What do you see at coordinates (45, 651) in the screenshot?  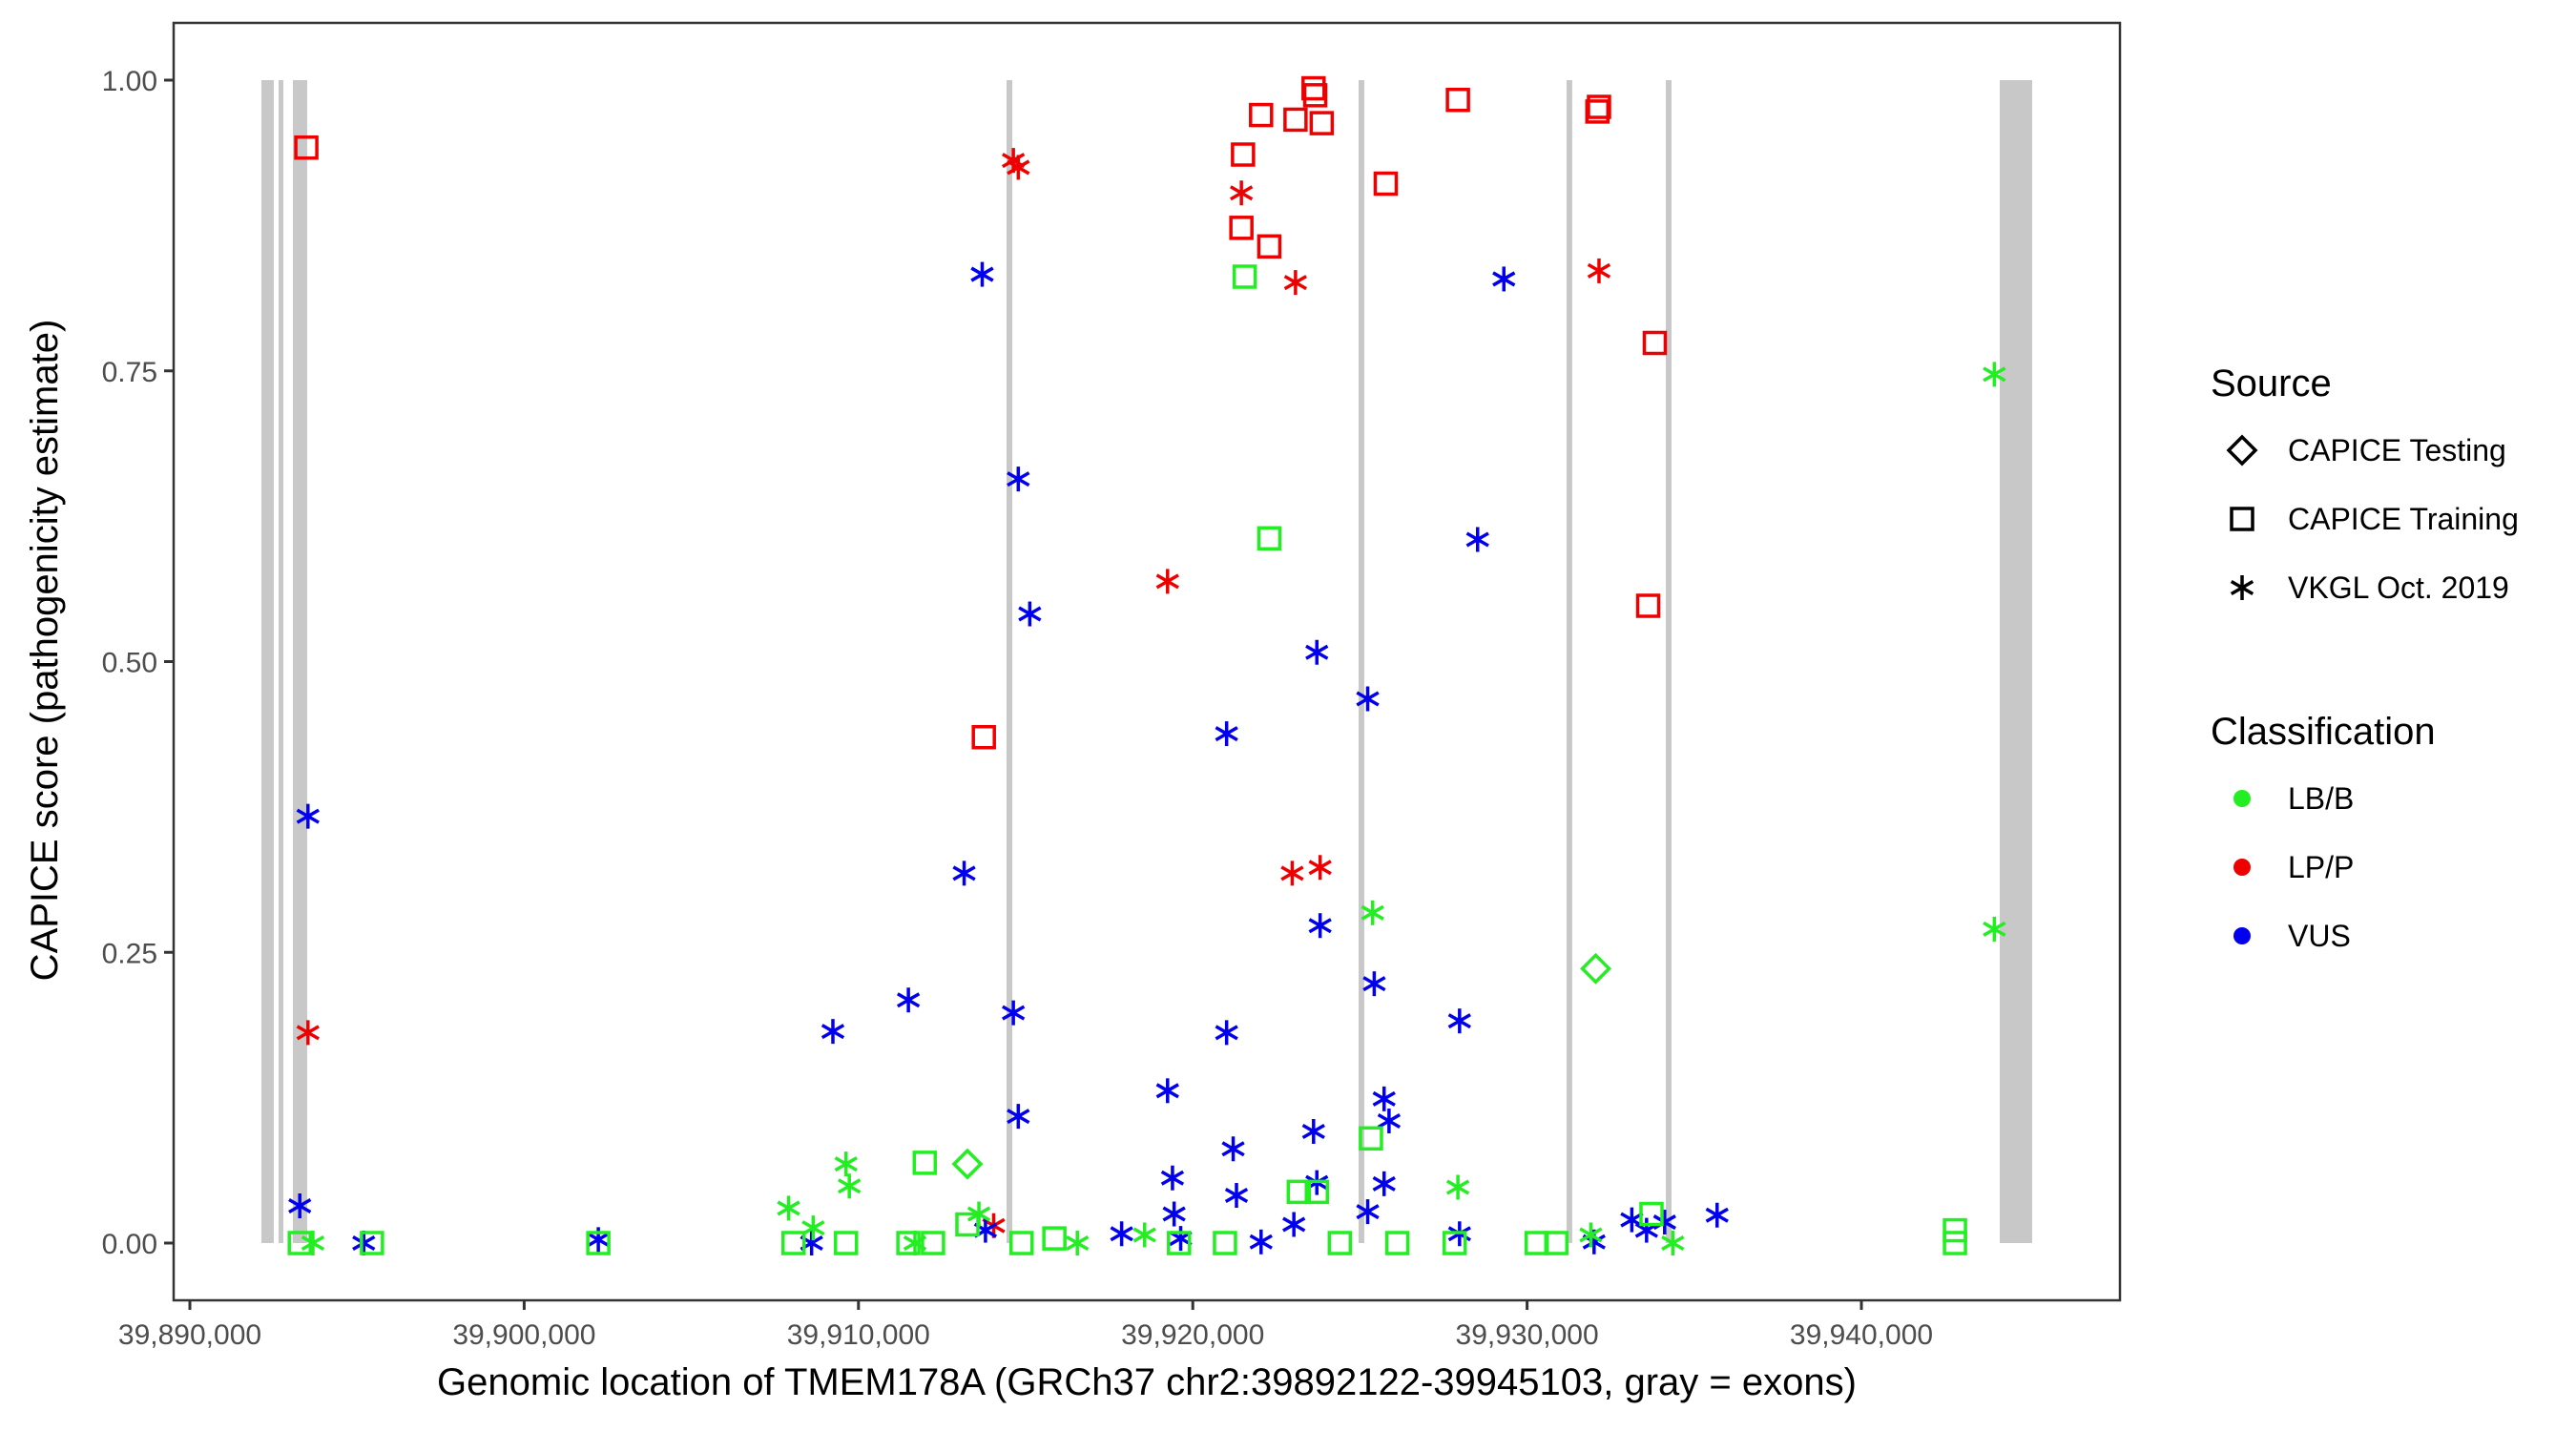 I see `y-axis-title: CAPICE score (pathogenicity estimate)` at bounding box center [45, 651].